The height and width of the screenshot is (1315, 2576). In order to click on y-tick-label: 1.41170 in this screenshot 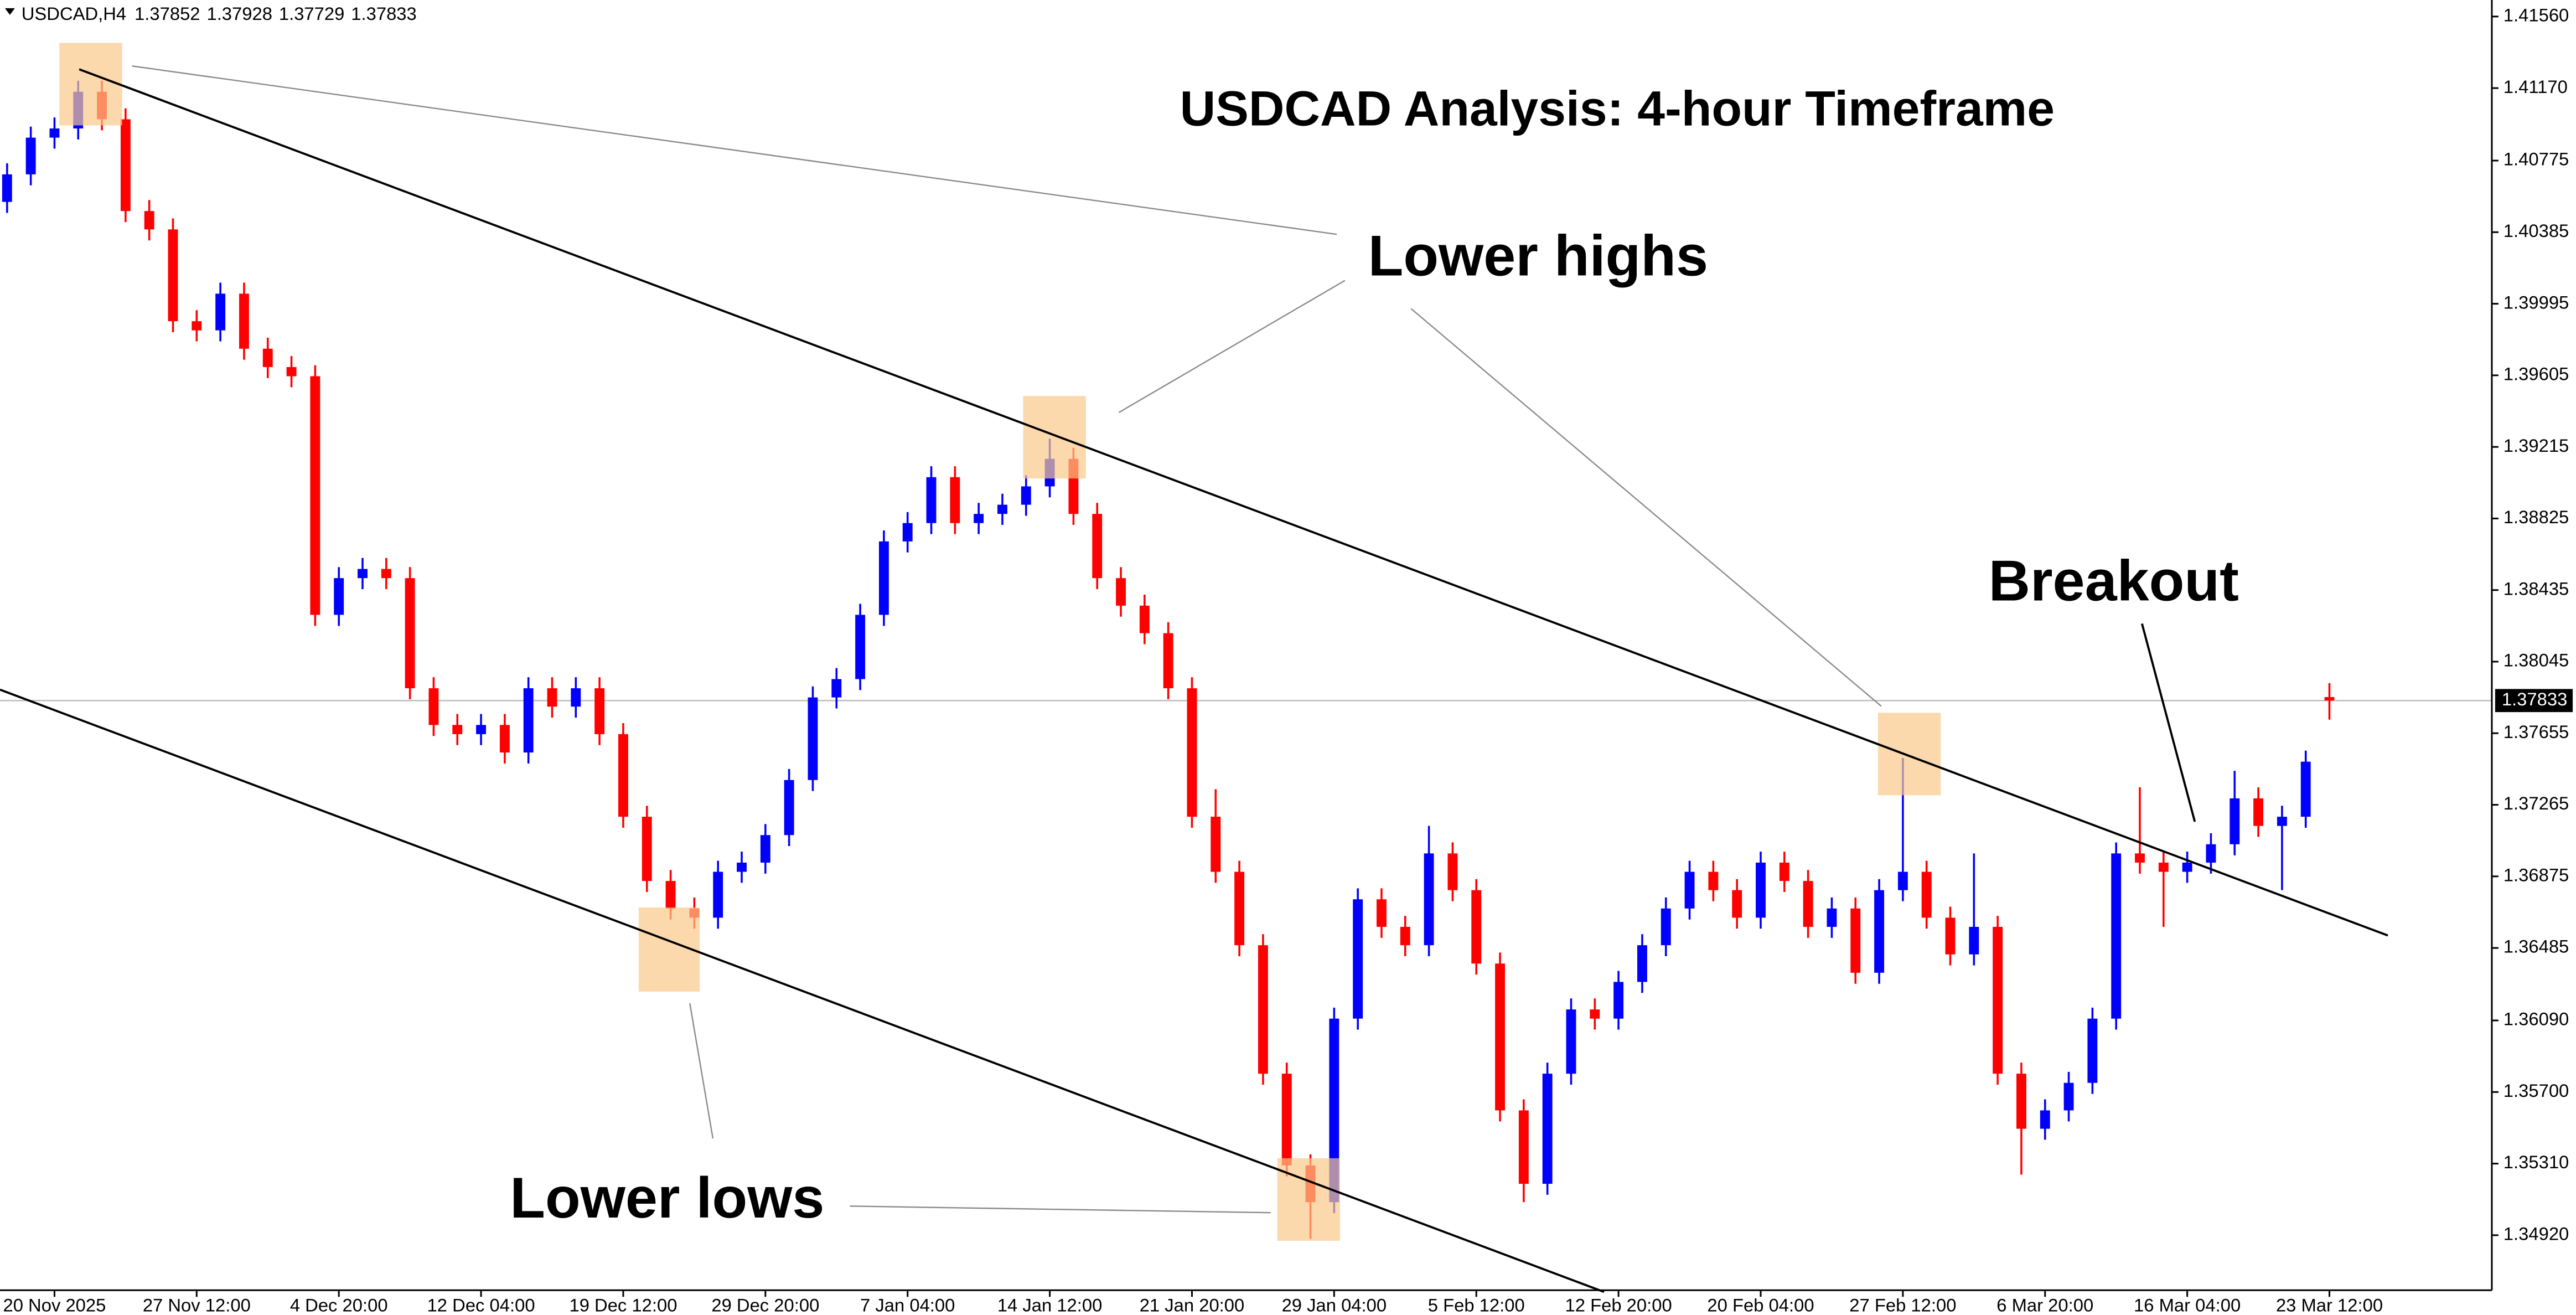, I will do `click(2535, 86)`.